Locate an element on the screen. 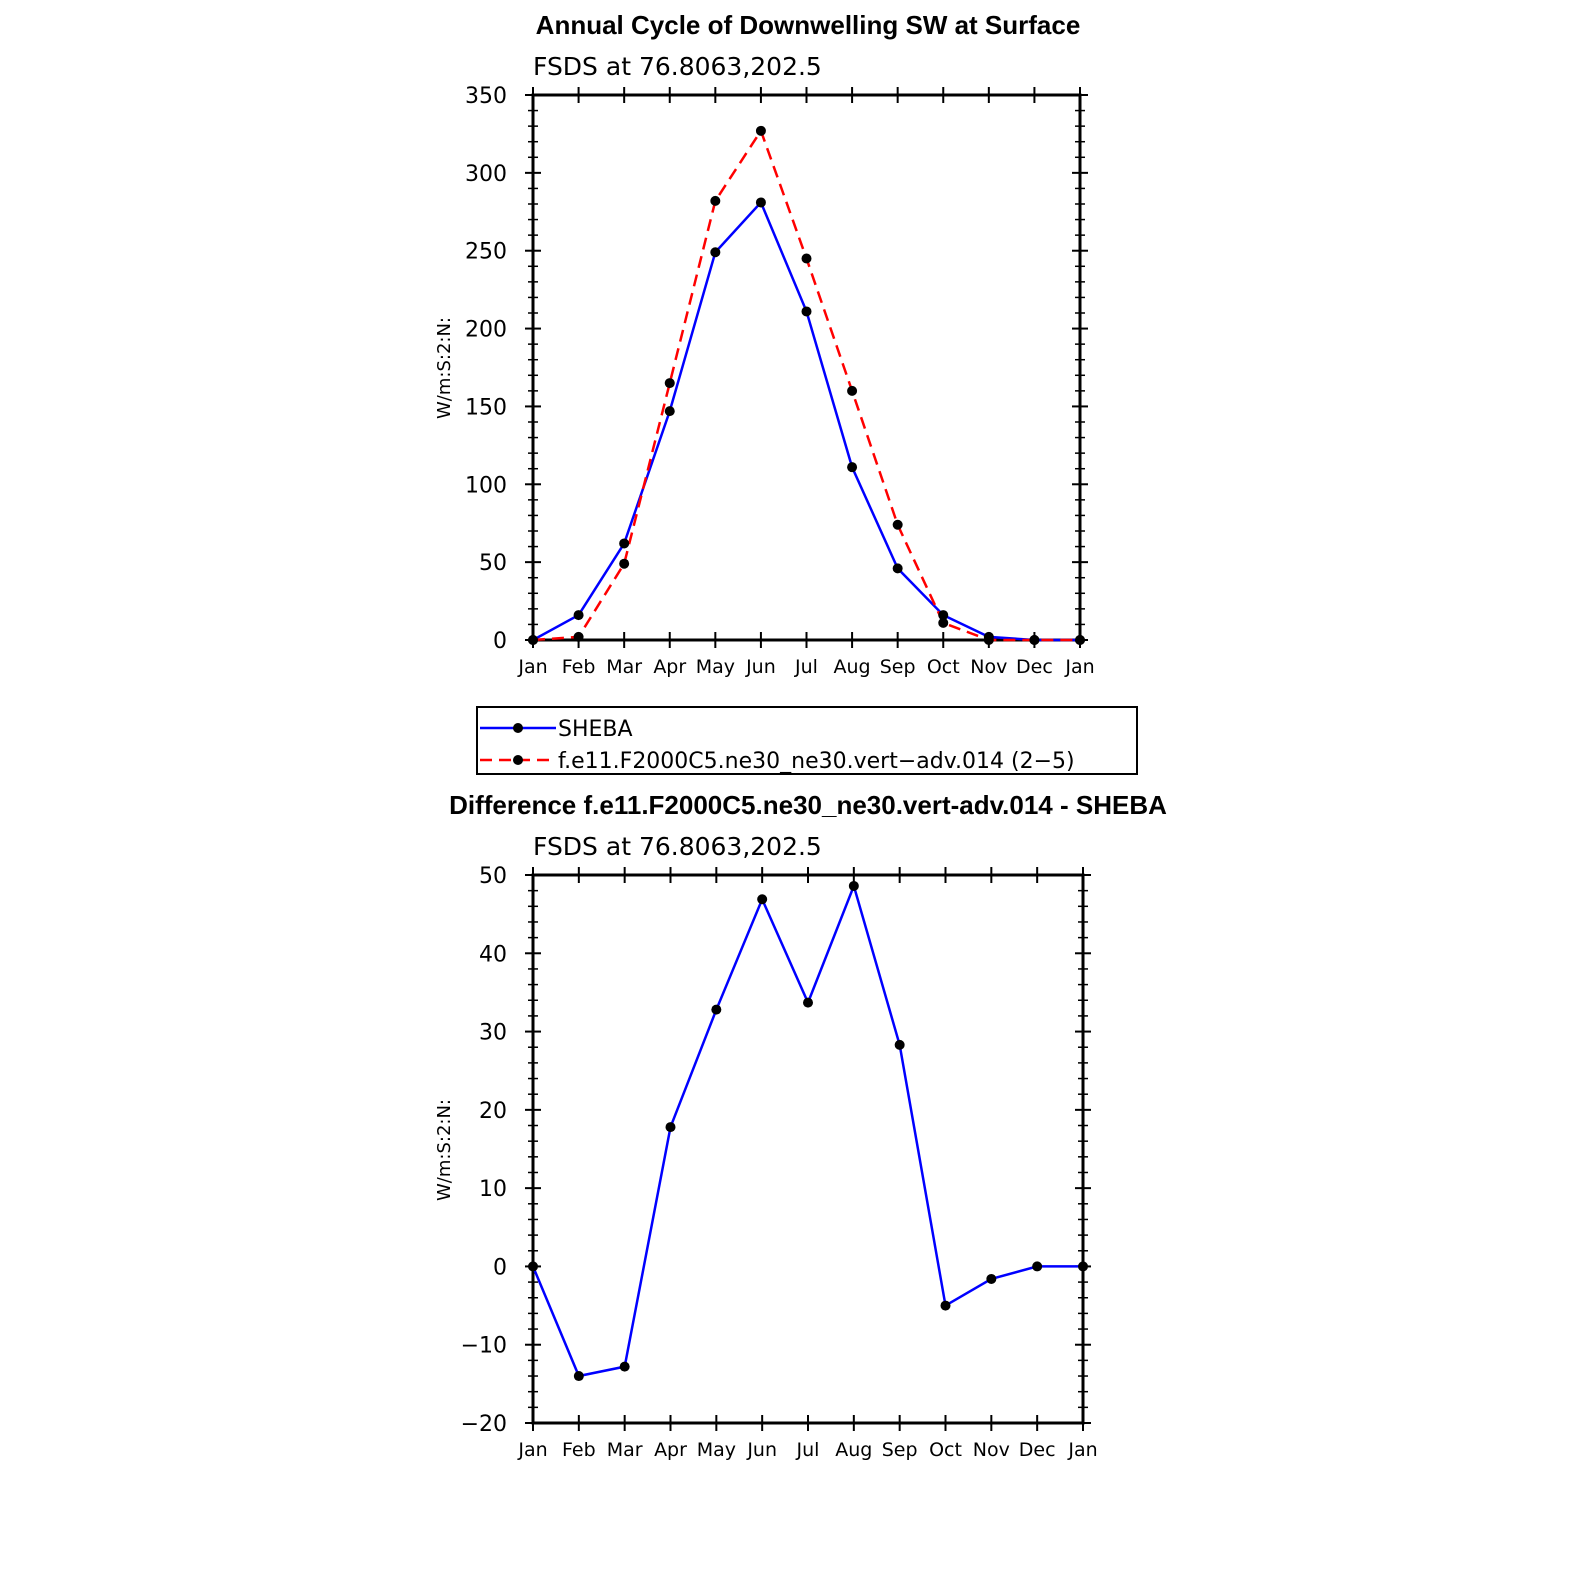 The image size is (1575, 1575). bottom-y-tick-label: 30 is located at coordinates (493, 1033).